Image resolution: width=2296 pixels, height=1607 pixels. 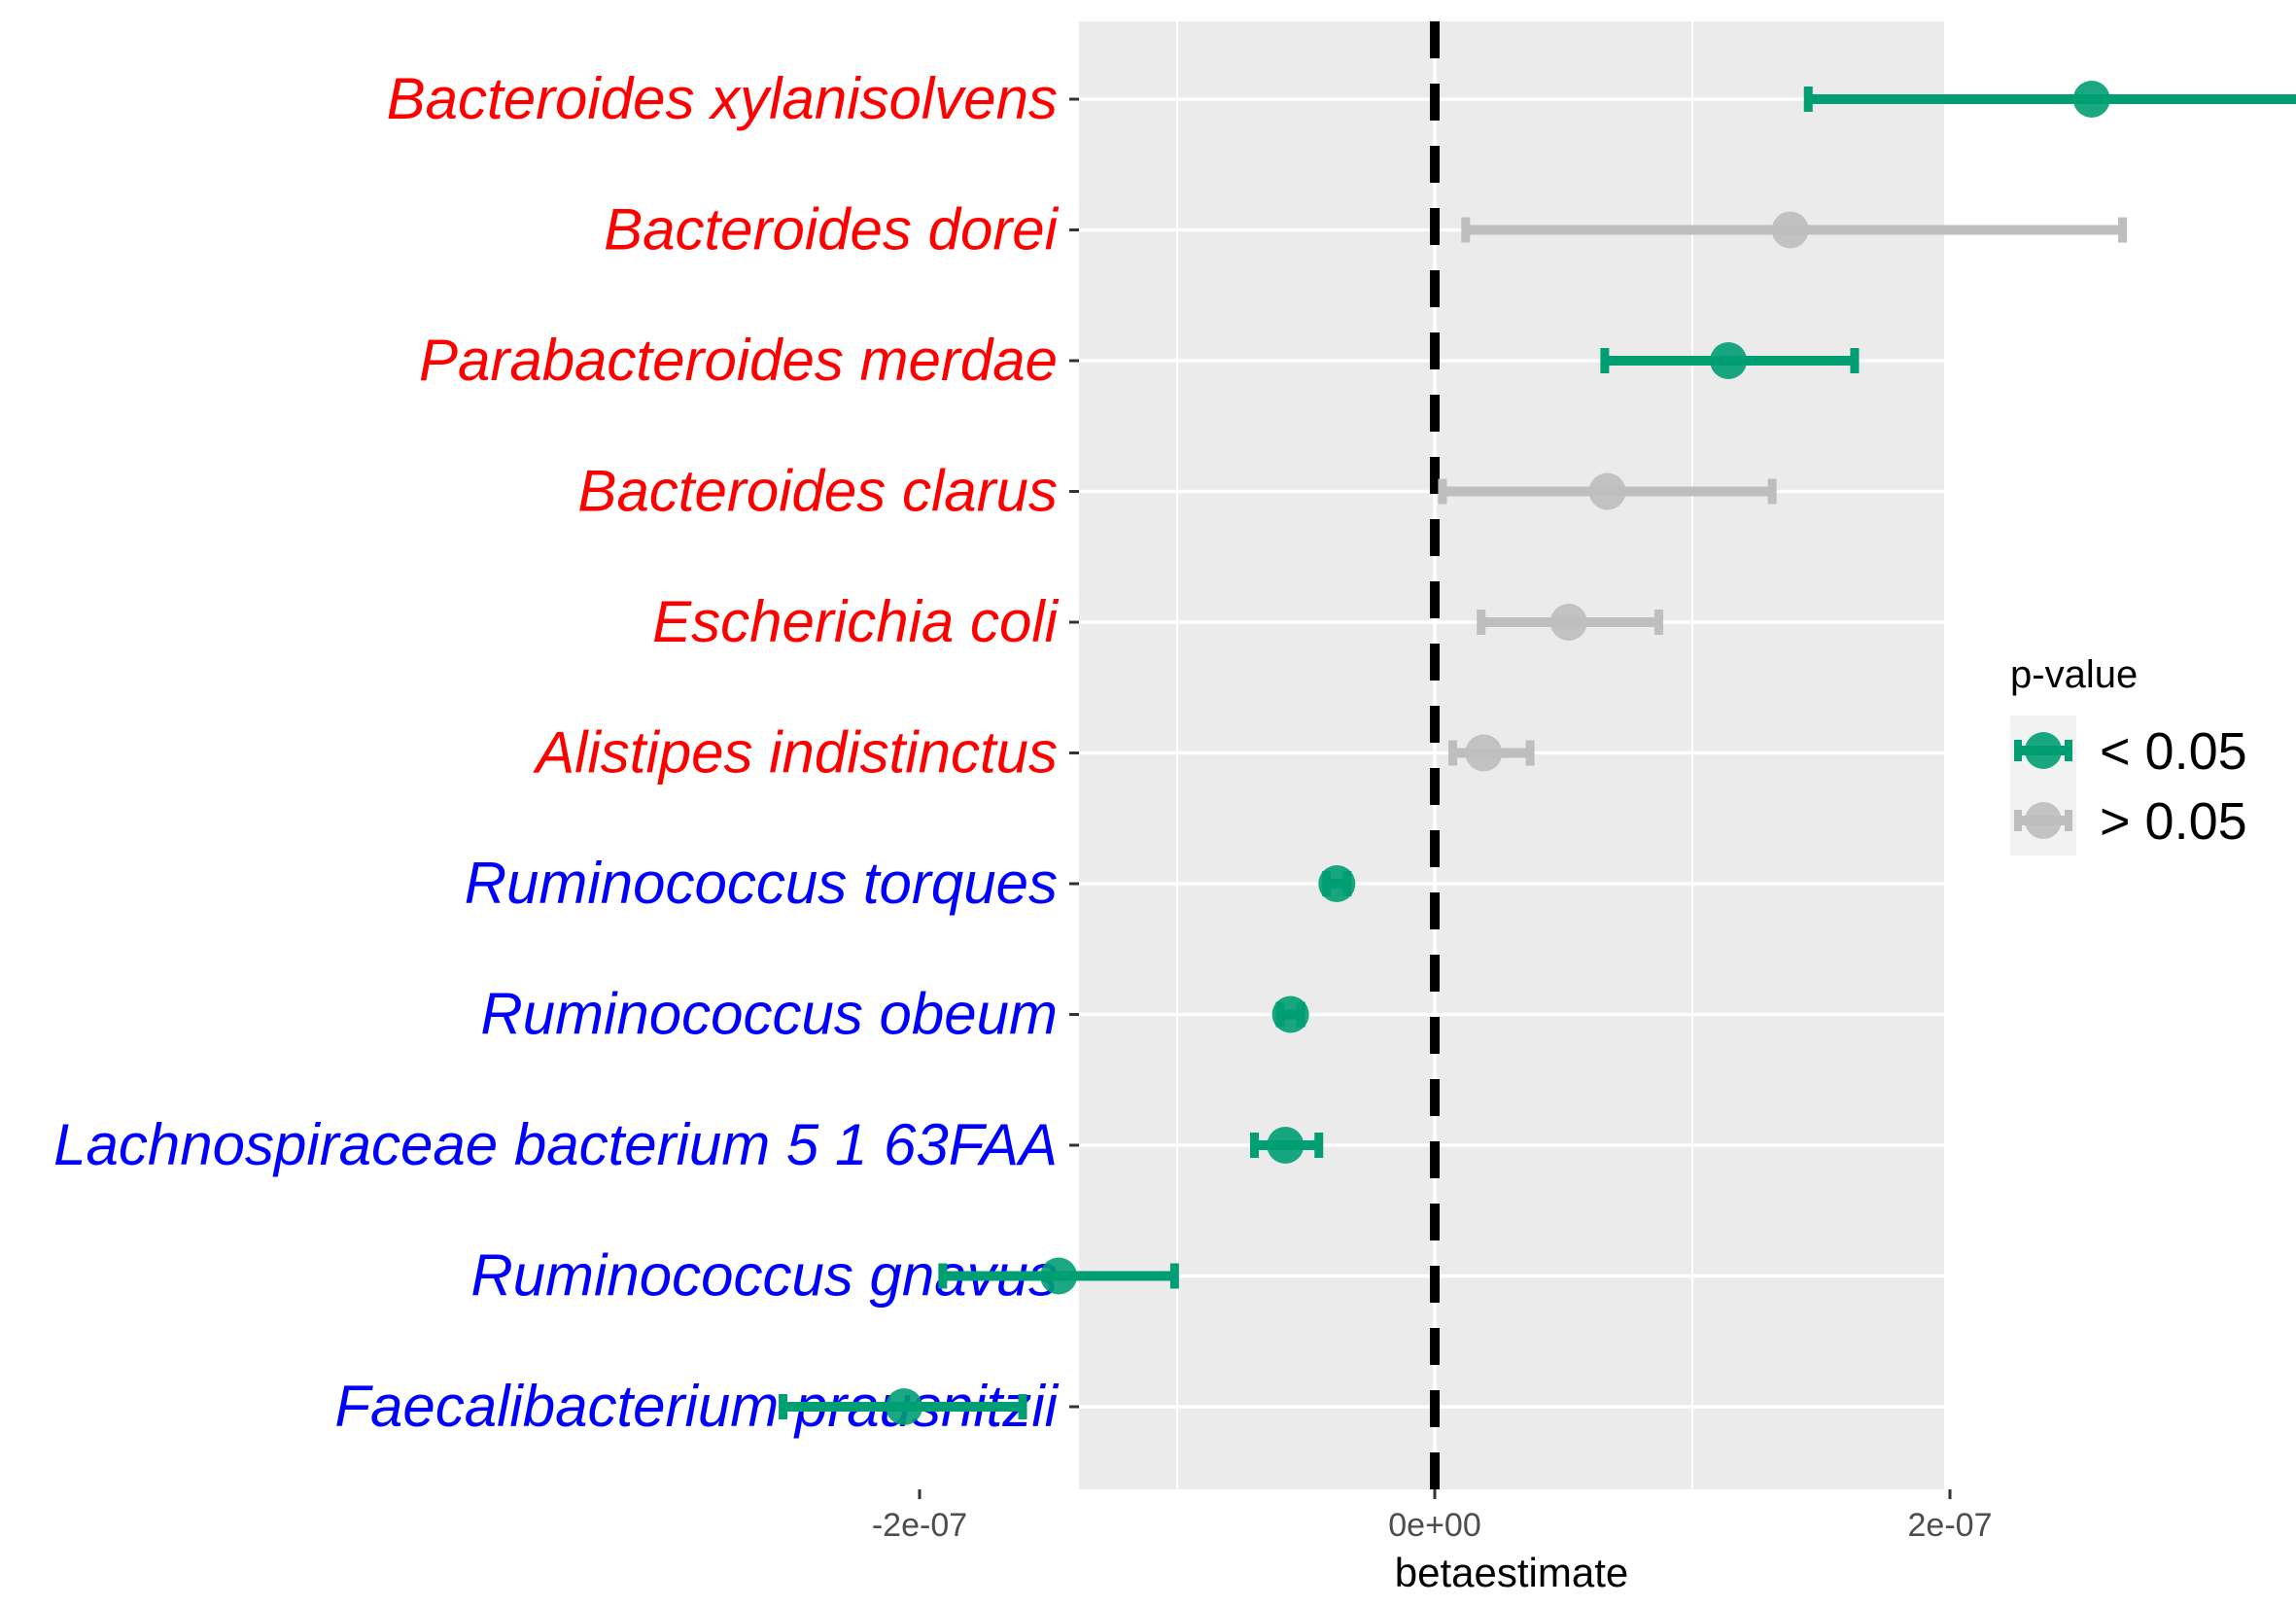 I want to click on x-axis-tick-labels: -2e-07 0e+00 2e-07, so click(x=1432, y=1525).